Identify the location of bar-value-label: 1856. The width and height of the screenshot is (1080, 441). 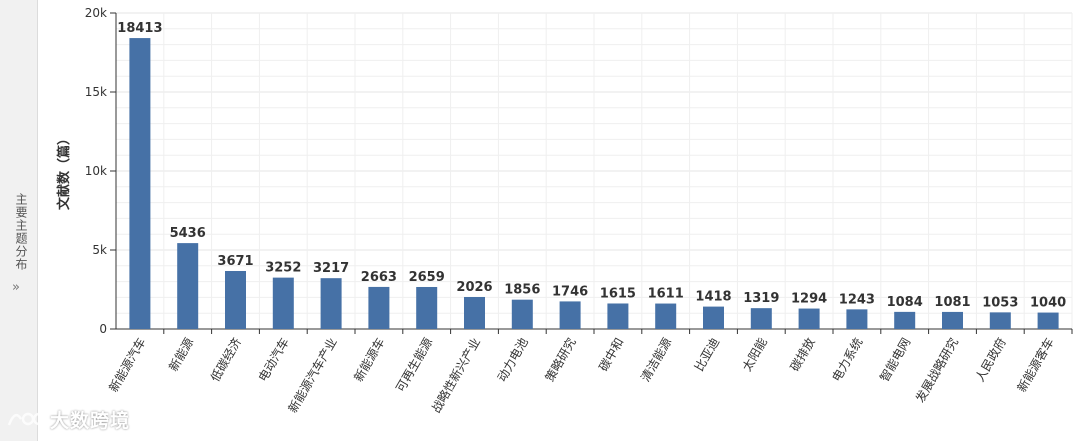
(522, 290).